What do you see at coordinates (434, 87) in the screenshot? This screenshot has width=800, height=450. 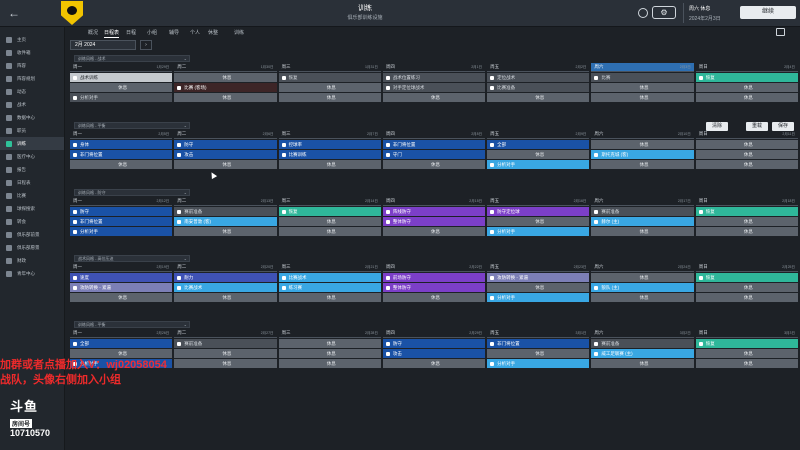 I see `training-session-slot: 对手定位球战术` at bounding box center [434, 87].